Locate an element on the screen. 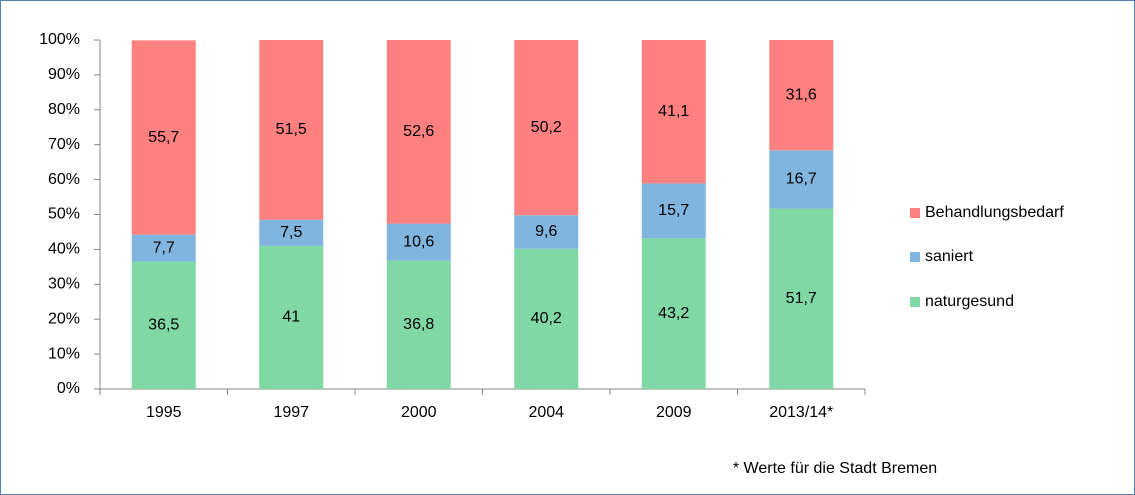 Image resolution: width=1135 pixels, height=495 pixels. y-tick-label: 90% is located at coordinates (64, 74).